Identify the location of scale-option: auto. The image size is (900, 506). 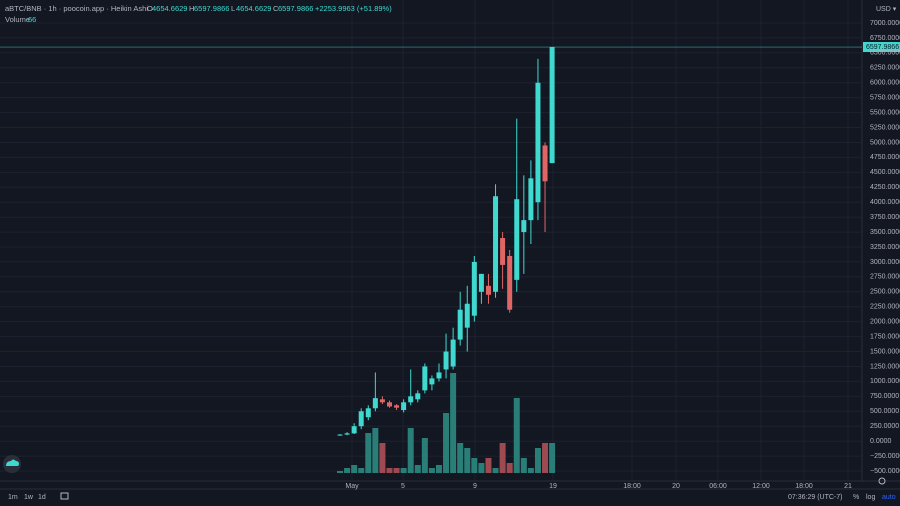
(889, 497).